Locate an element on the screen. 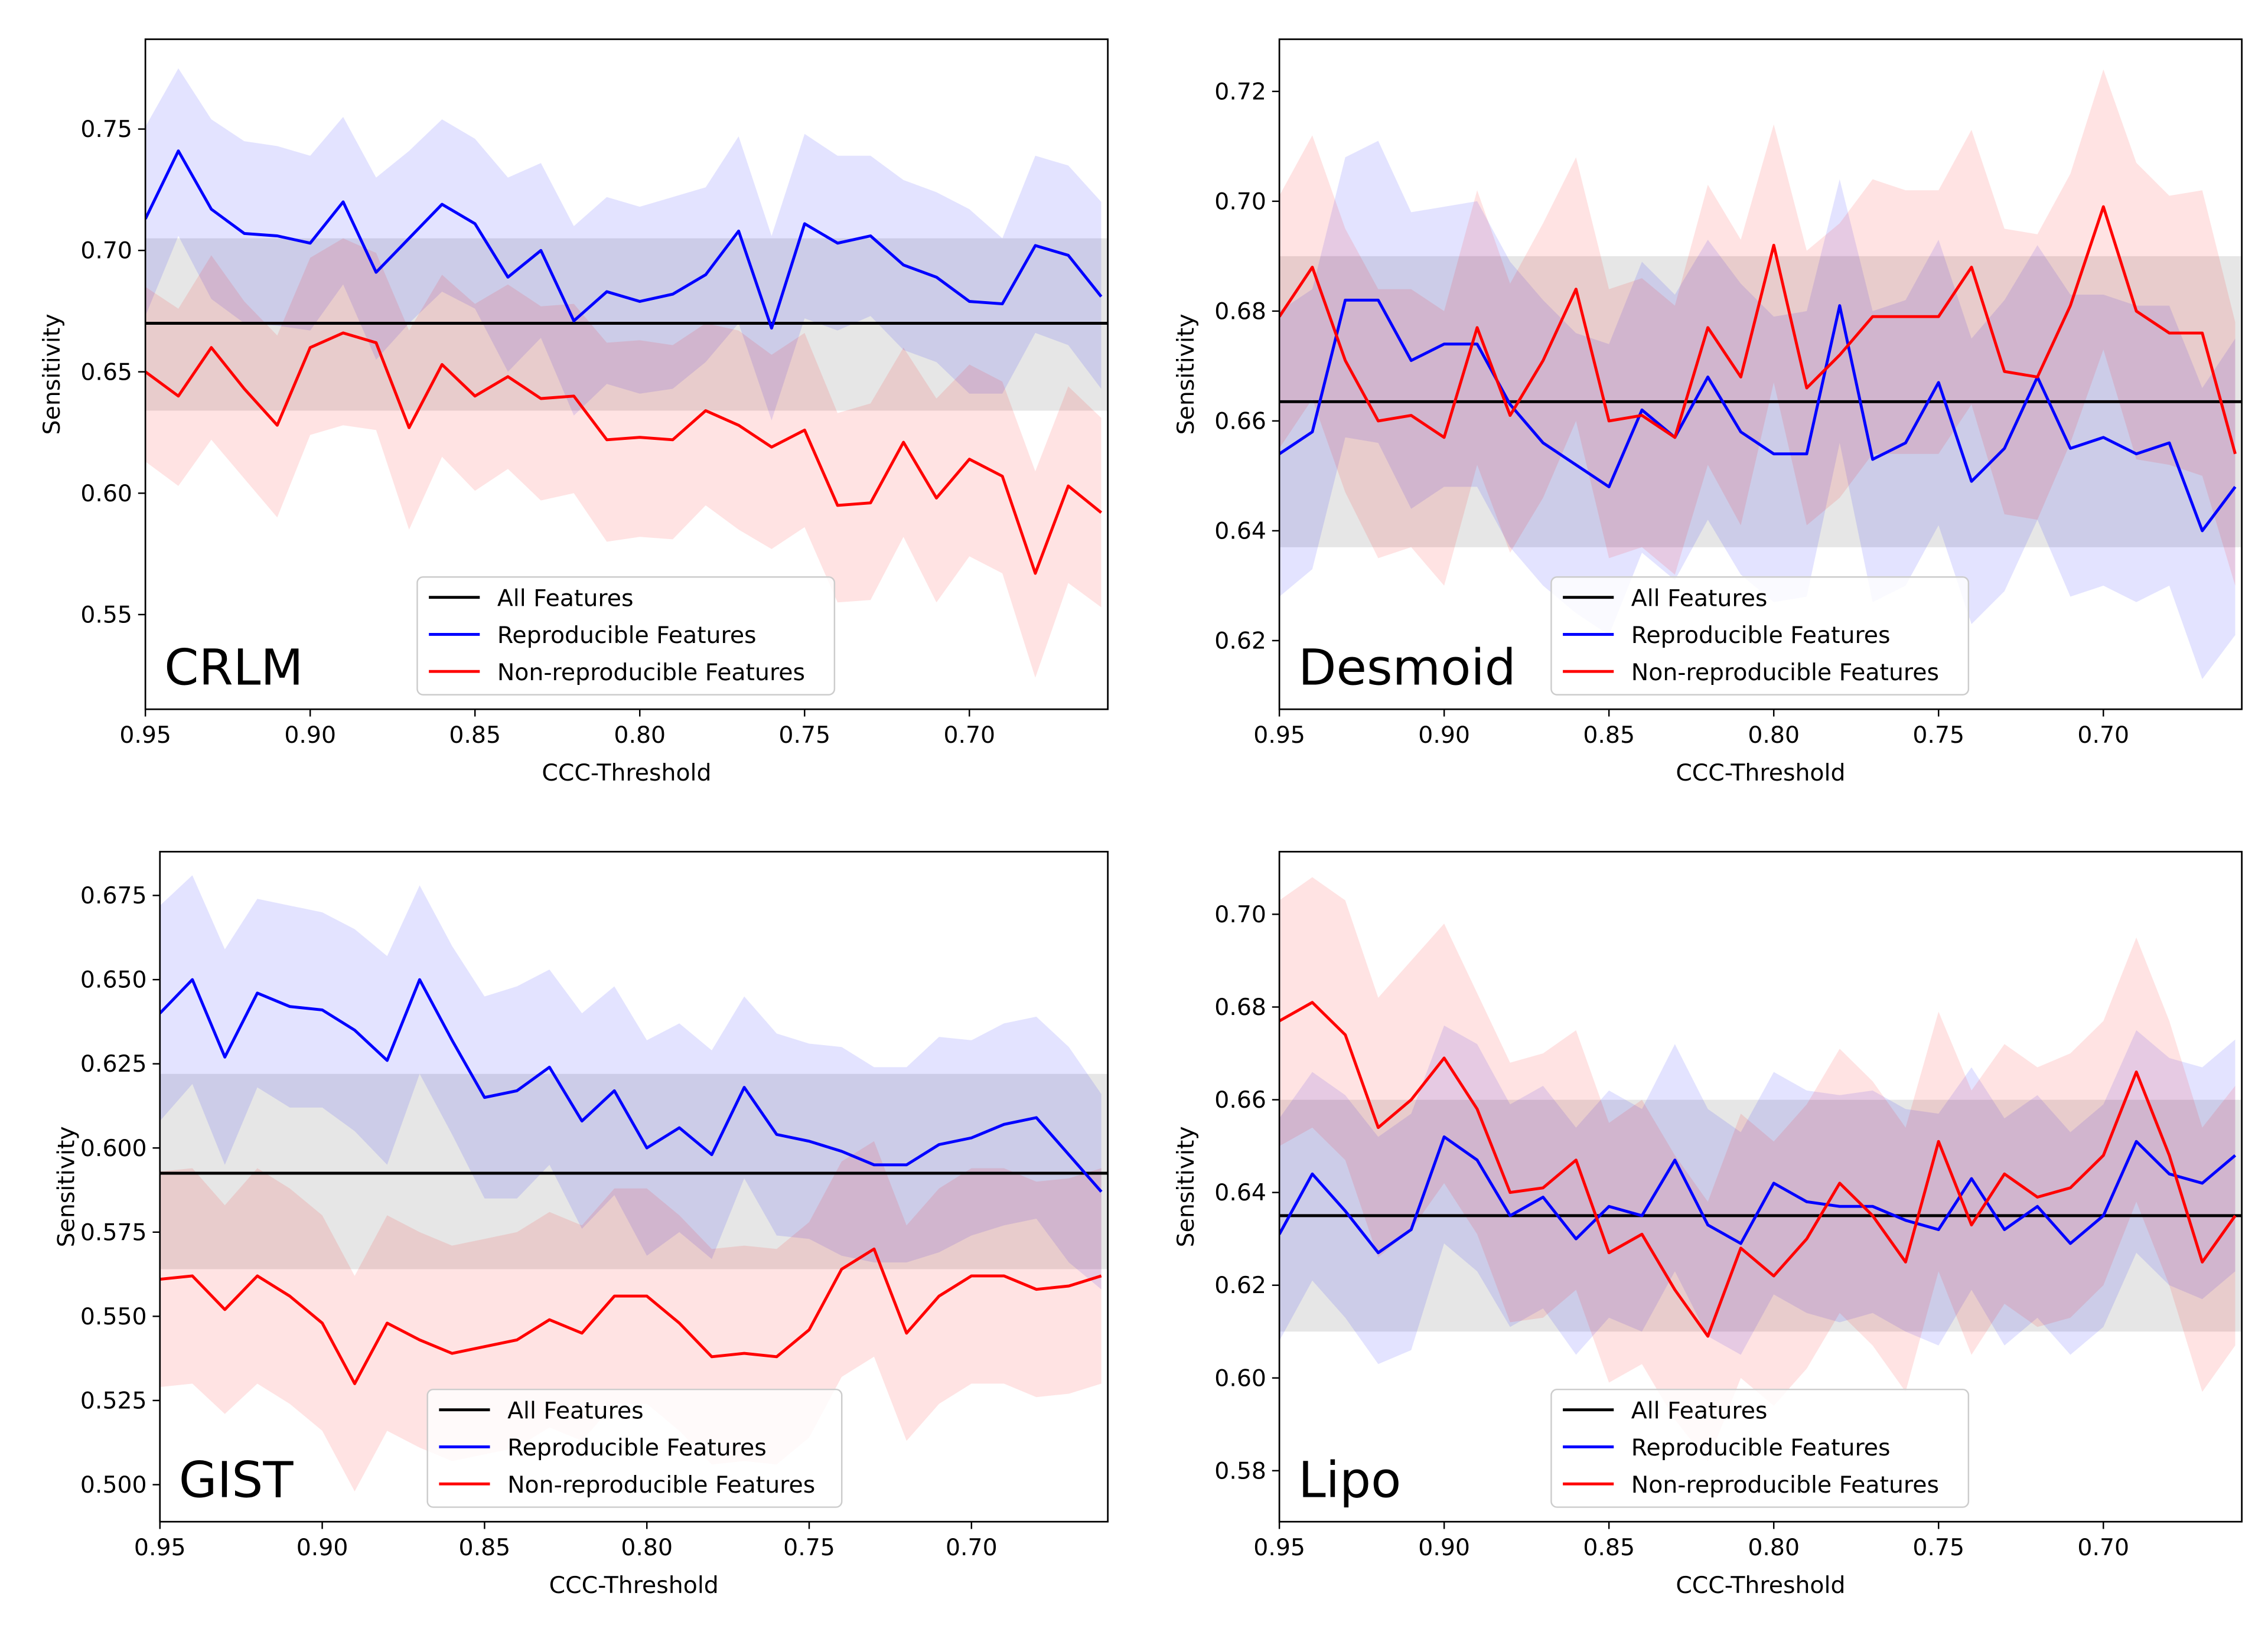 The width and height of the screenshot is (2268, 1632). y-tick-label: 0.600 is located at coordinates (113, 1148).